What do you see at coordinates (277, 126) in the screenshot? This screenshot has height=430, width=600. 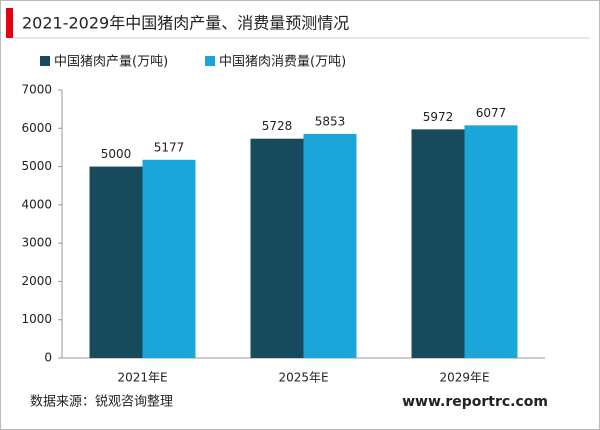 I see `data-label: 5728` at bounding box center [277, 126].